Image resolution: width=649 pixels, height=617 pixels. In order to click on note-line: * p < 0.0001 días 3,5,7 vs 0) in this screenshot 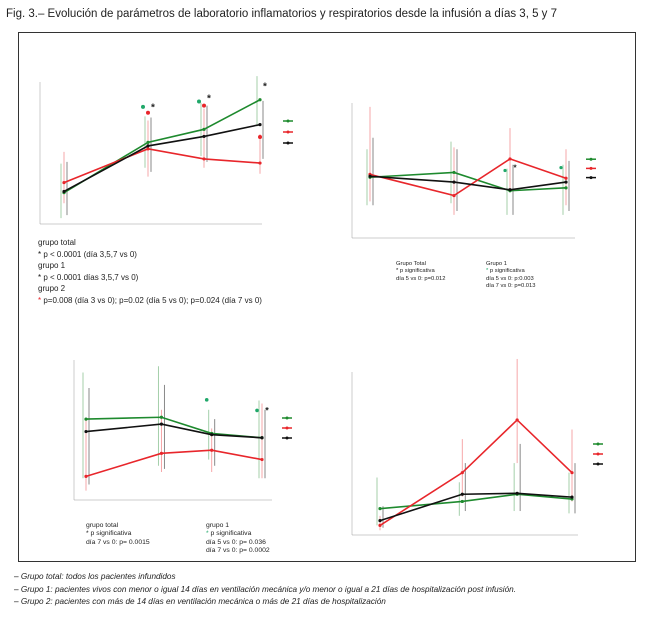, I will do `click(150, 278)`.